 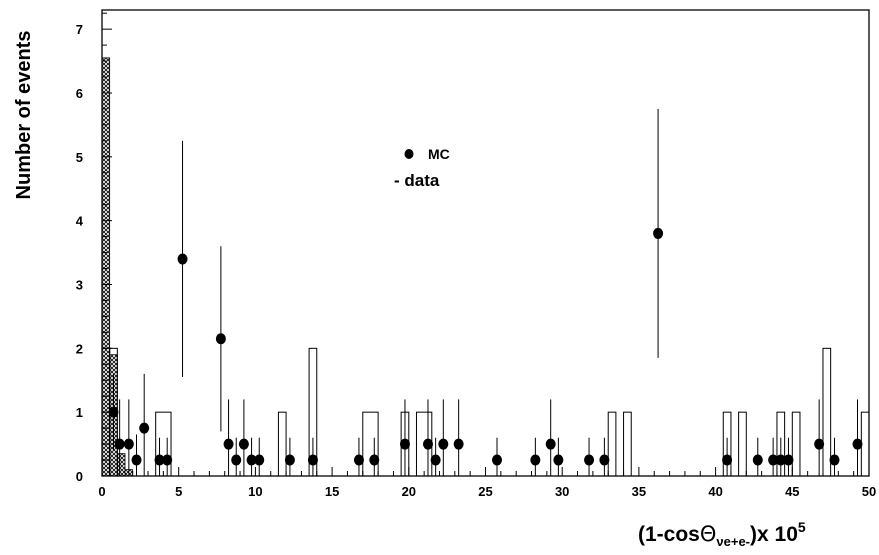 I want to click on legend: MC - data, so click(x=422, y=168).